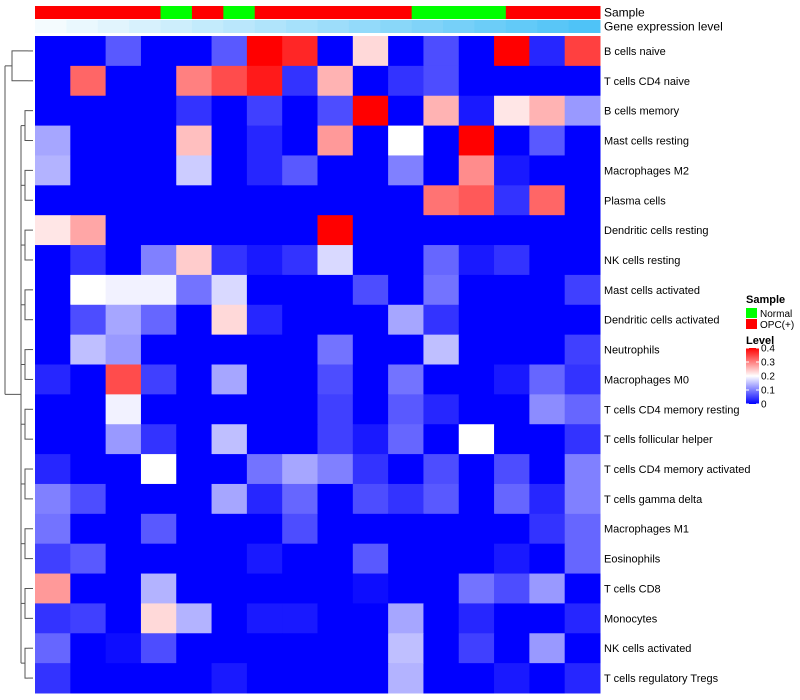  Describe the element at coordinates (647, 82) in the screenshot. I see `row-label: T cells CD4 naive` at that location.